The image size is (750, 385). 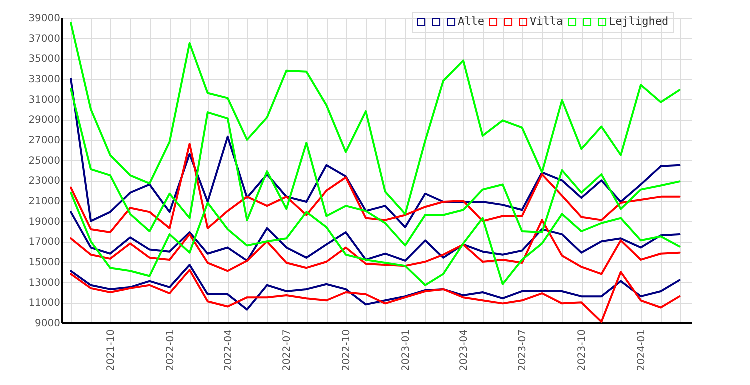 I want to click on x-tick-label: 2022-01, so click(x=170, y=351).